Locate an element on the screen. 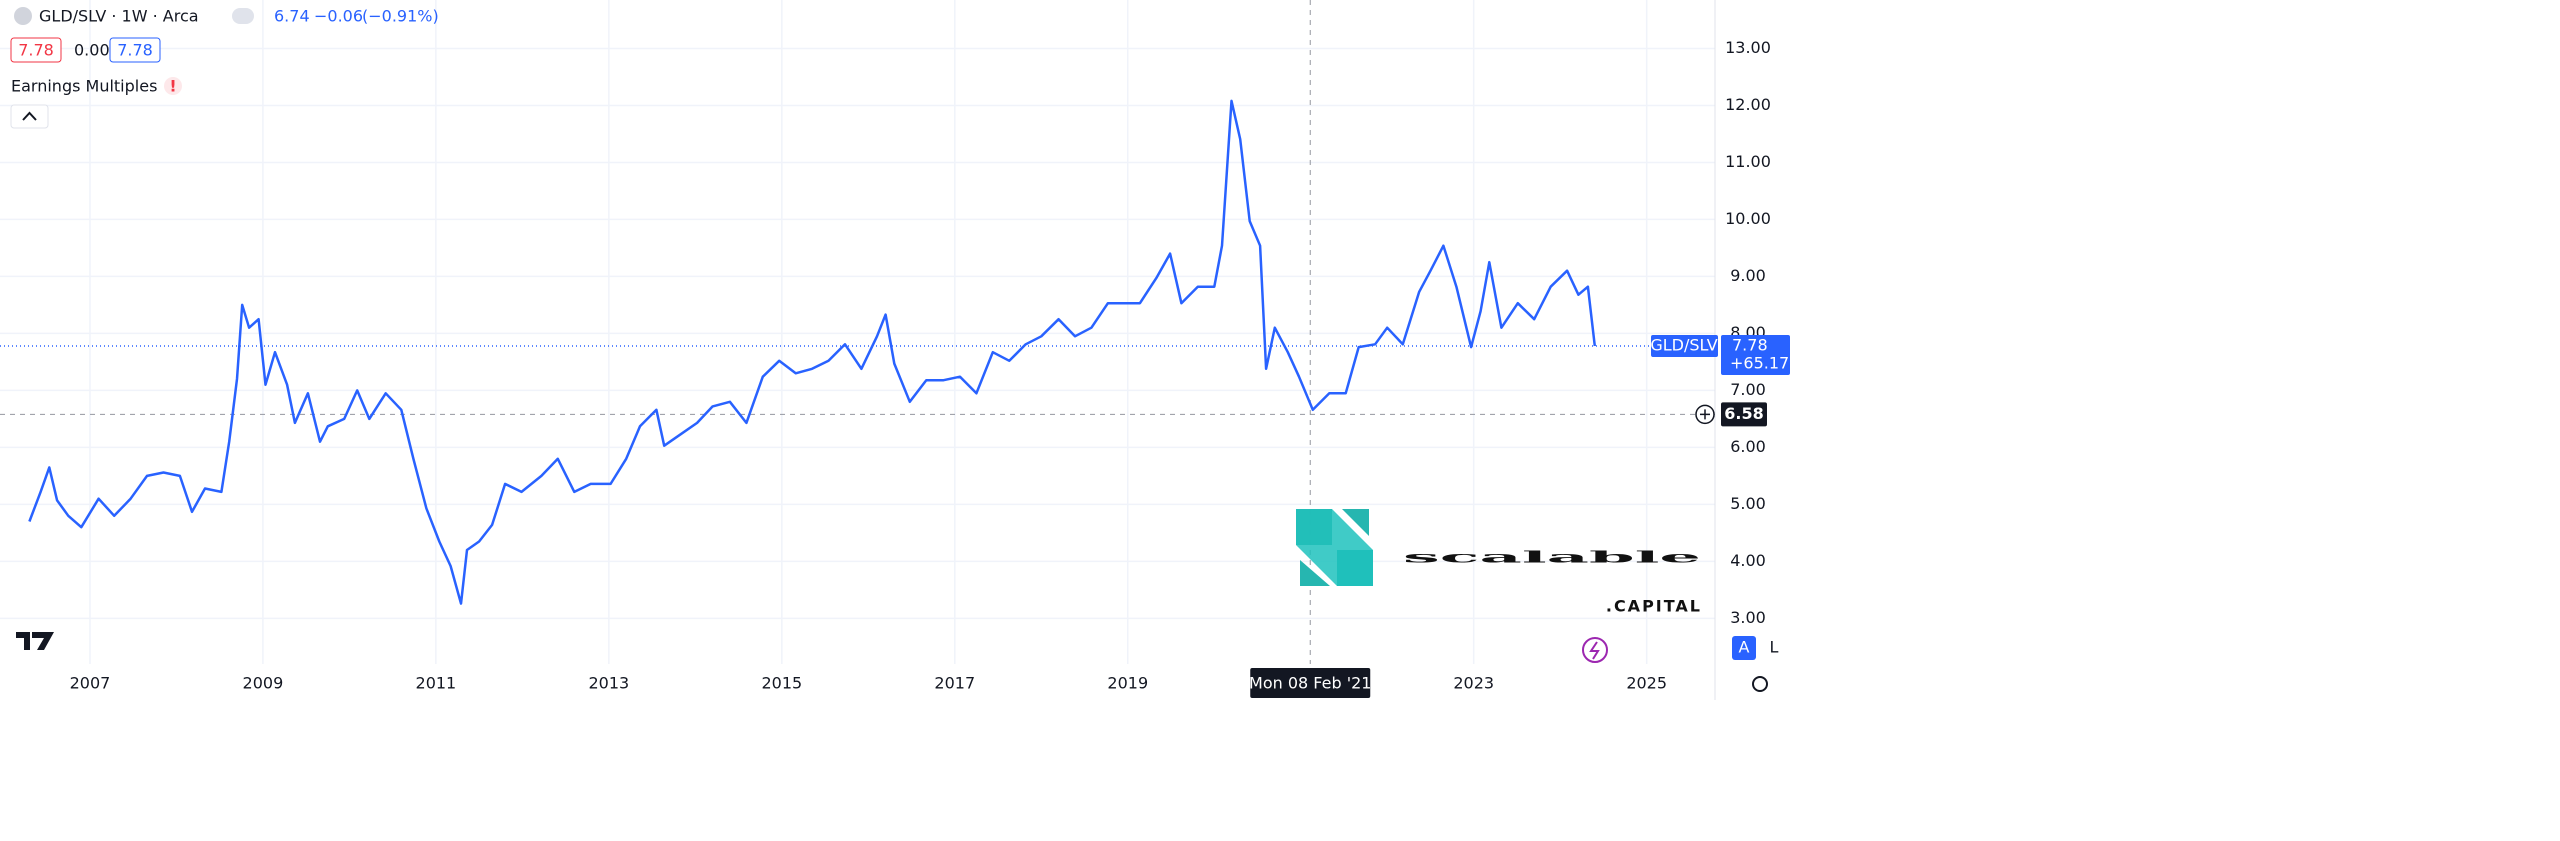 This screenshot has width=2560, height=841. scale-button-label: A is located at coordinates (1744, 647).